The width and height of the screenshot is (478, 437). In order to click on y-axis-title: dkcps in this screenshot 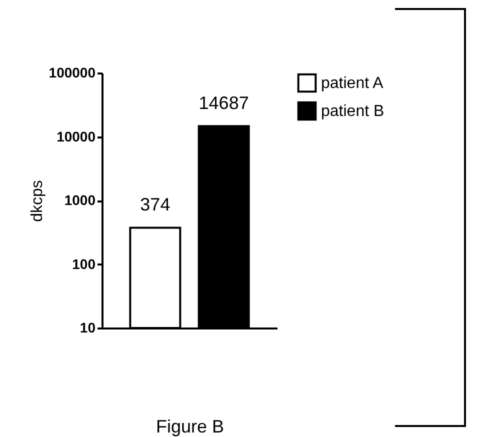, I will do `click(37, 201)`.